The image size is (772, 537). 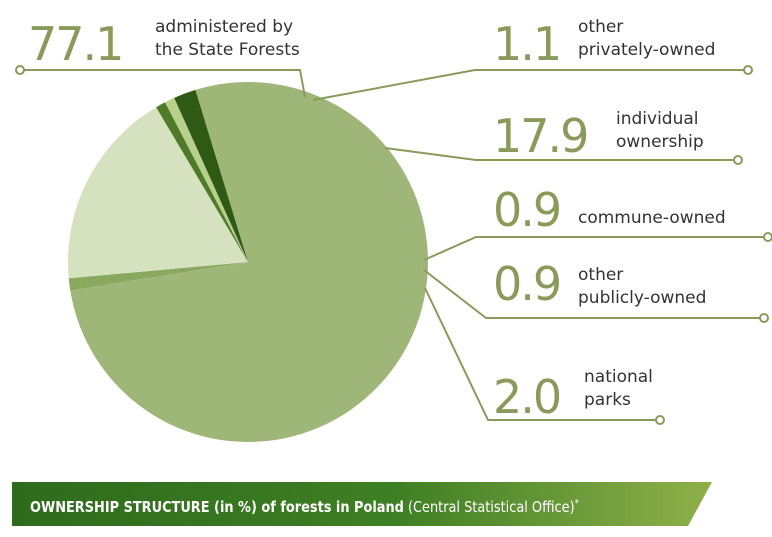 I want to click on slice-value-1: 1.1, so click(x=526, y=44).